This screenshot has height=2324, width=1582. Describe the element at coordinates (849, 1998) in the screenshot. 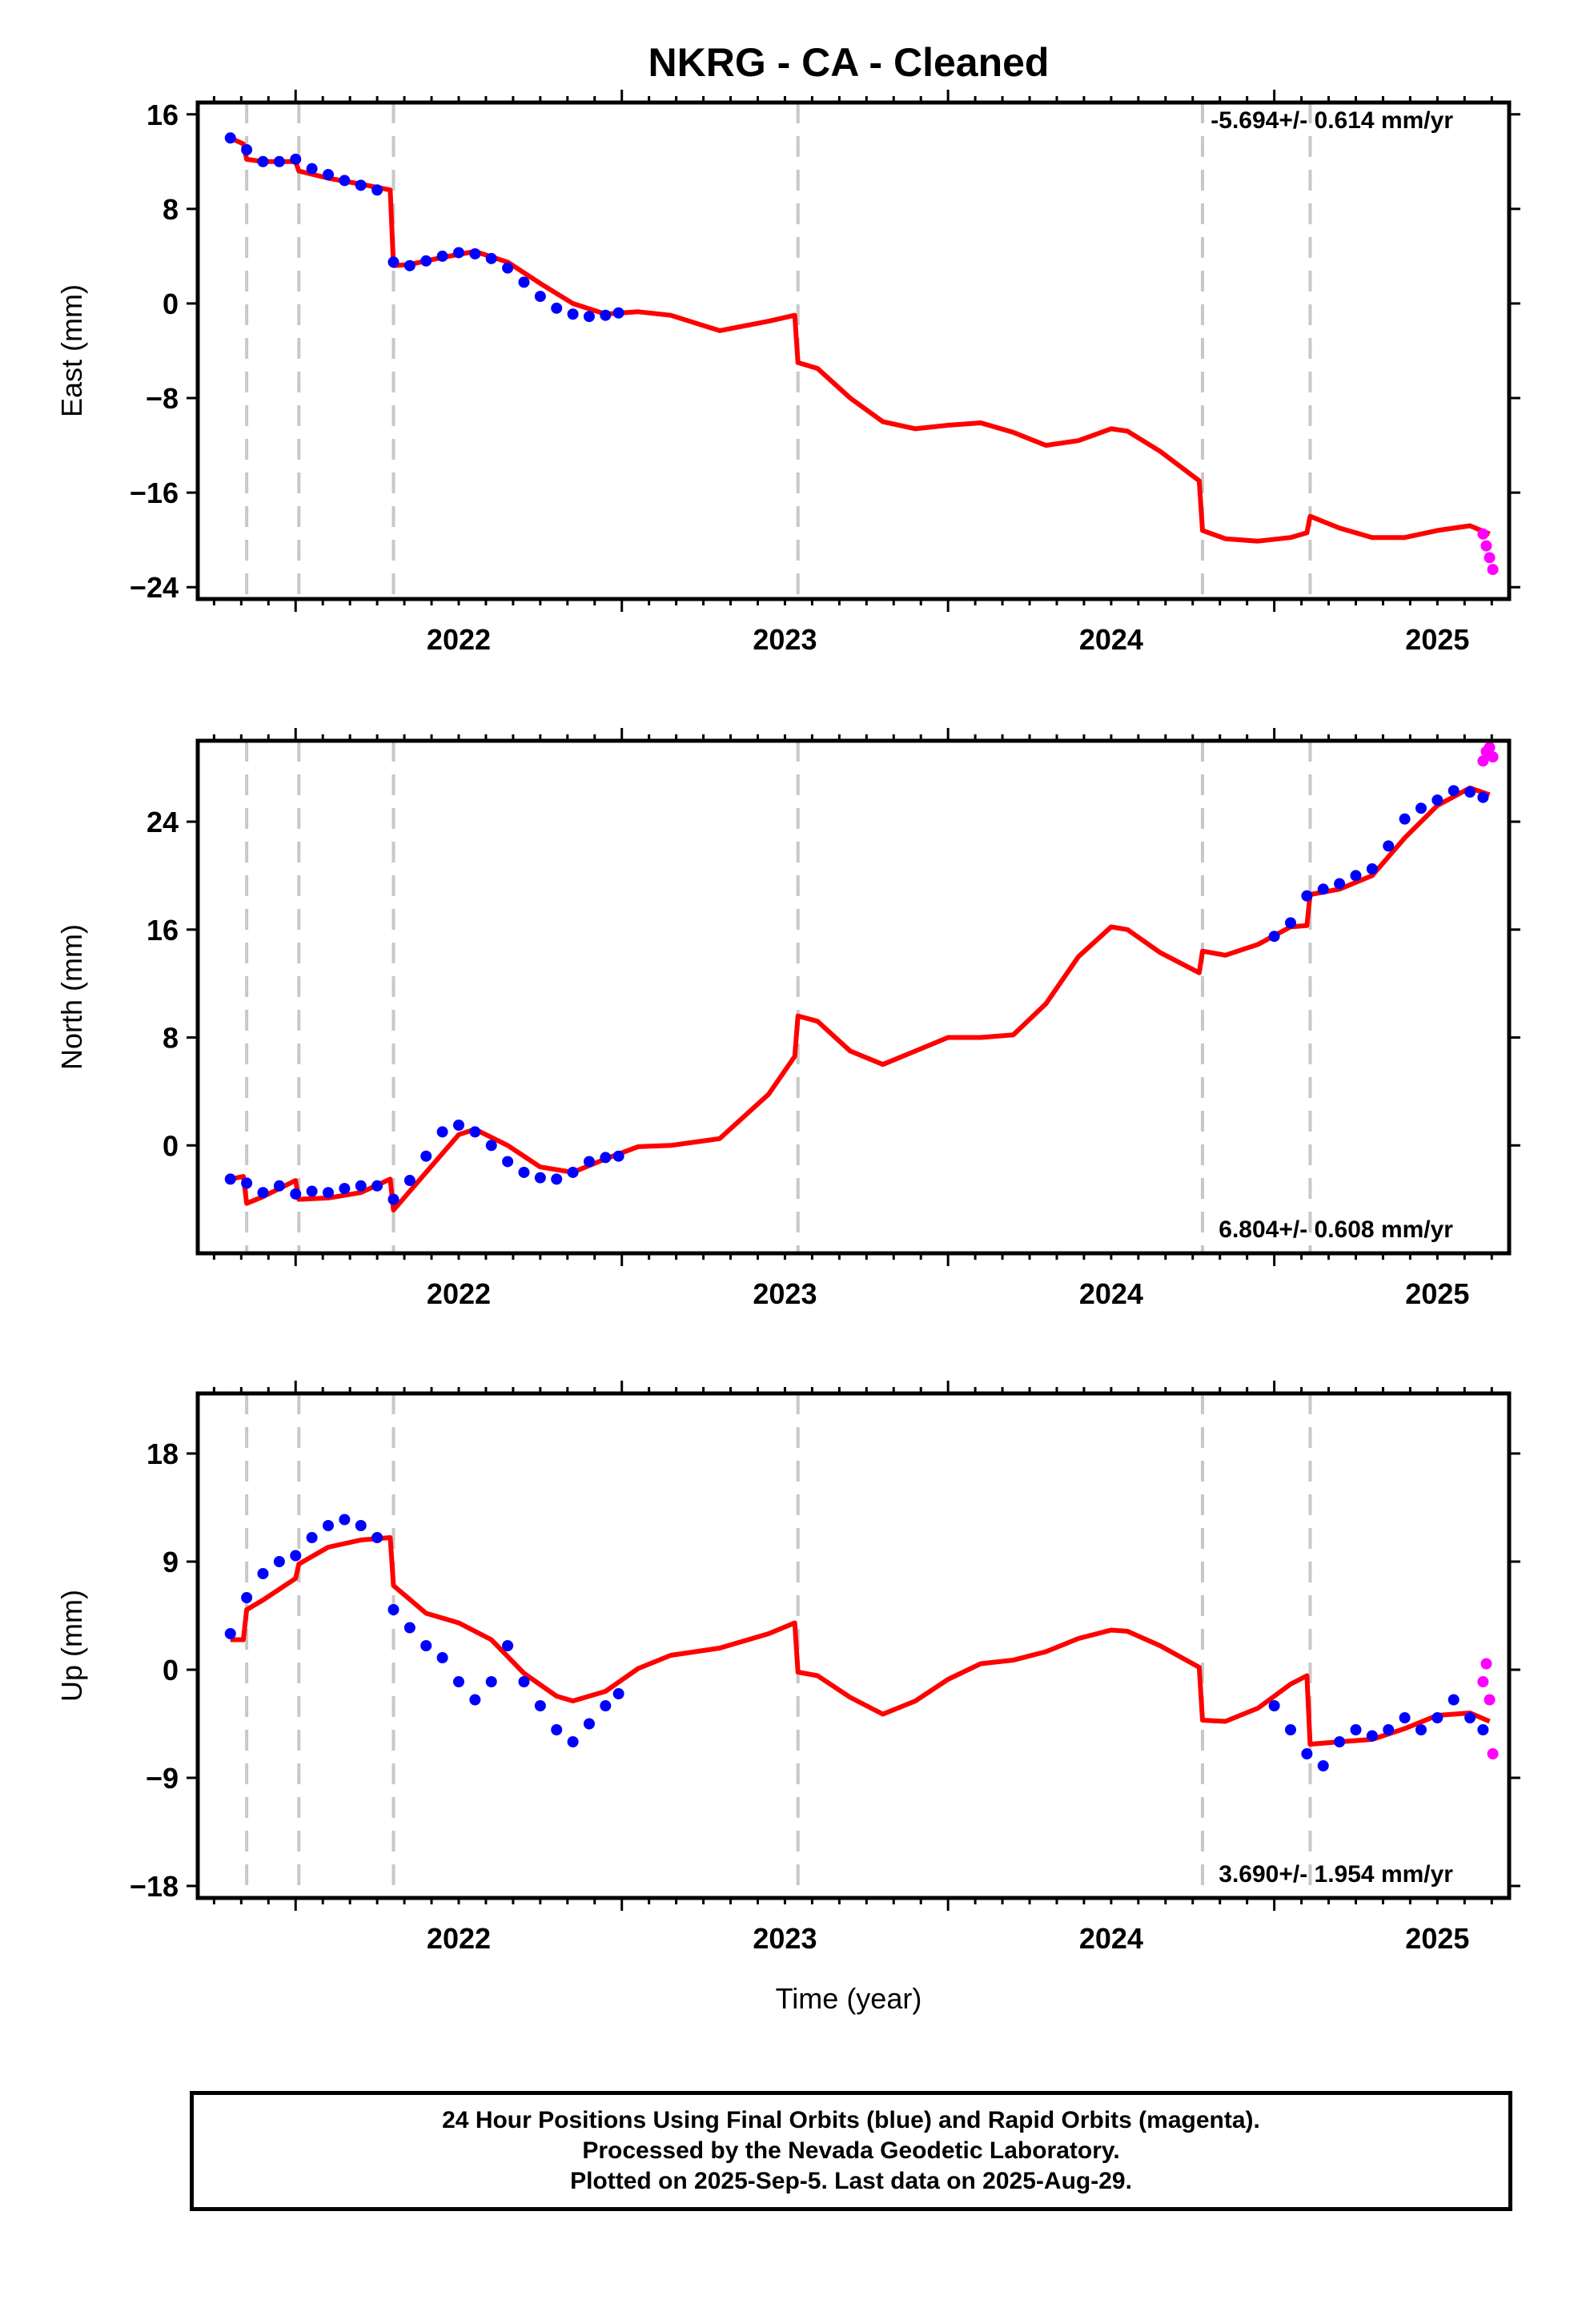

I see `x-axis-label: Time (year)` at that location.